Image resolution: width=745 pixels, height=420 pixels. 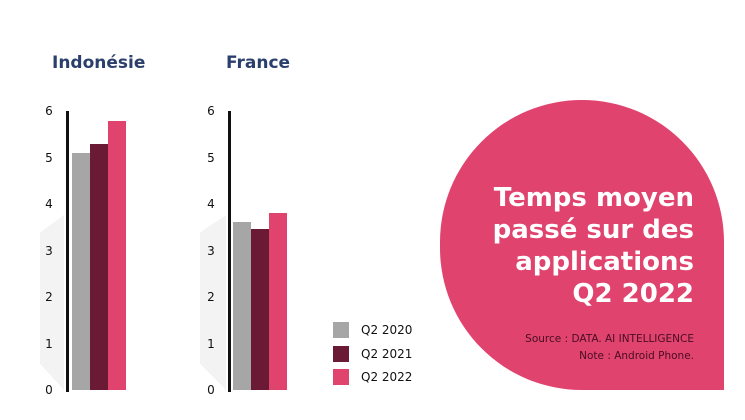 What do you see at coordinates (387, 377) in the screenshot?
I see `legend-label: Q2 2022` at bounding box center [387, 377].